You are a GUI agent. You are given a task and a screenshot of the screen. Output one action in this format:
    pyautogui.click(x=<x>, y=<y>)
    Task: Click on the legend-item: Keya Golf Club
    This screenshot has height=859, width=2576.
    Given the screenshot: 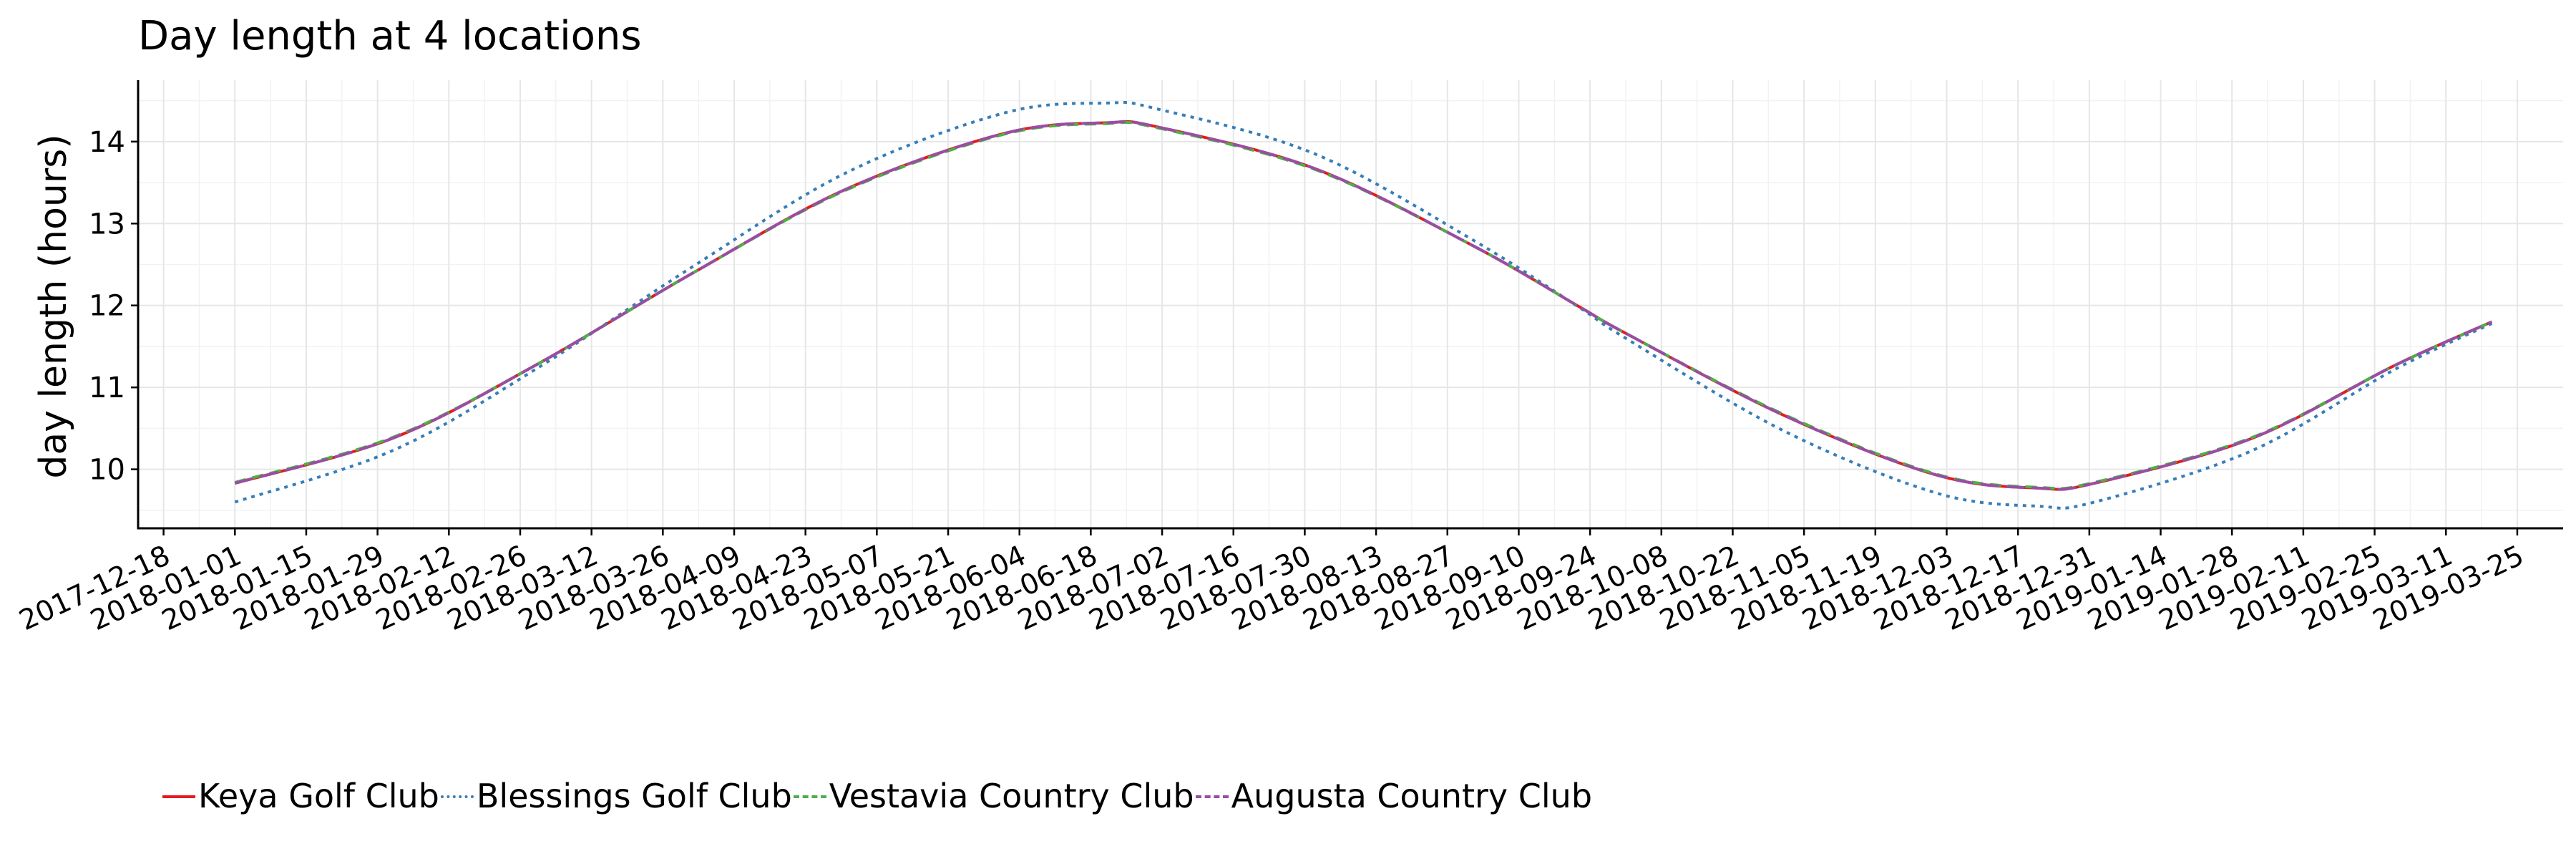 What is the action you would take?
    pyautogui.click(x=300, y=796)
    